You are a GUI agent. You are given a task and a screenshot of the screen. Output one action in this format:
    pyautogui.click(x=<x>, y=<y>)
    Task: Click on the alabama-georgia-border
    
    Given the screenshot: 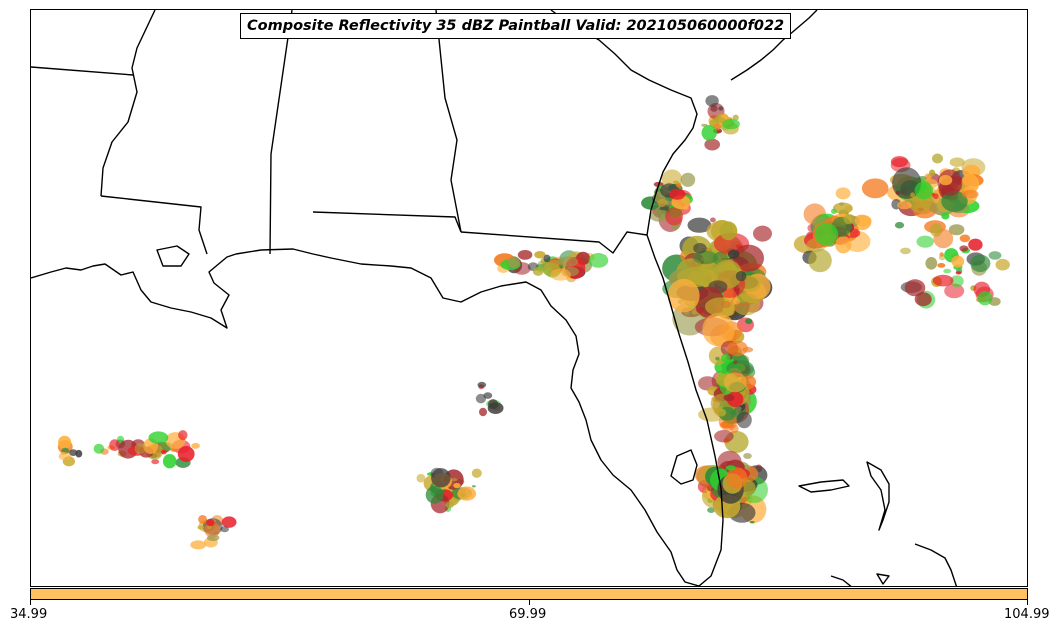 What is the action you would take?
    pyautogui.click(x=448, y=121)
    